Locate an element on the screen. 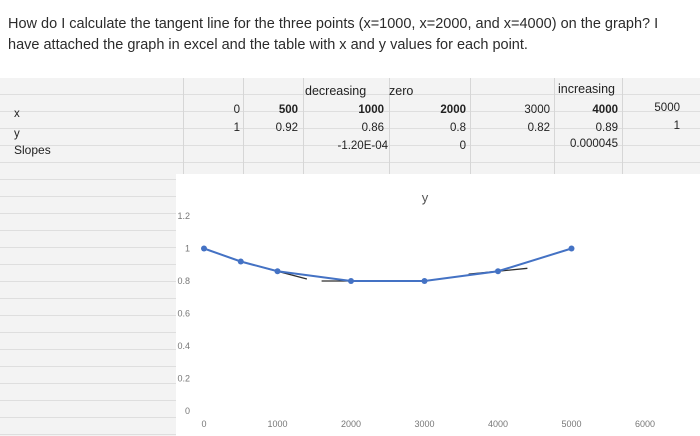 This screenshot has width=700, height=436. x-cell: 3000 is located at coordinates (537, 110).